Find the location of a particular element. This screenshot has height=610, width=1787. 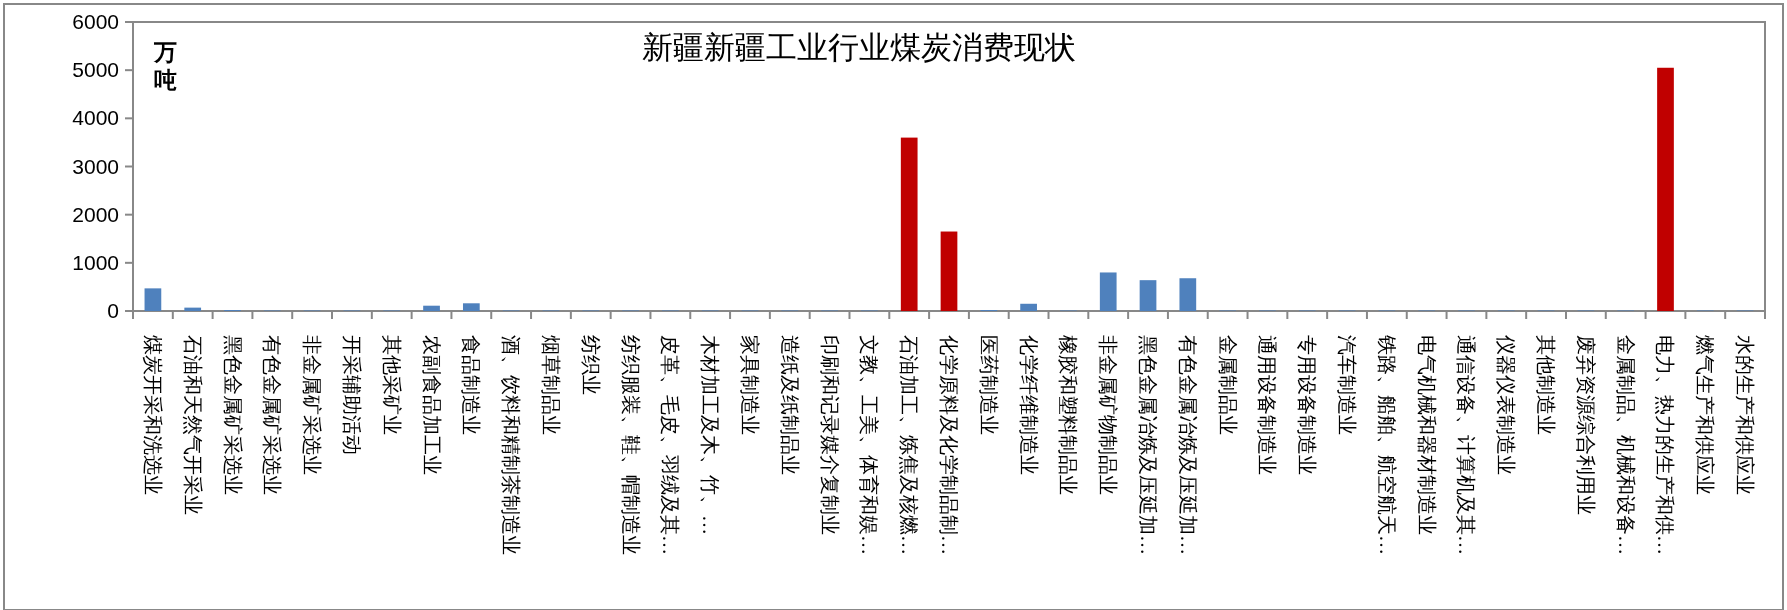

y-axis-title: 万吨 is located at coordinates (164, 66).